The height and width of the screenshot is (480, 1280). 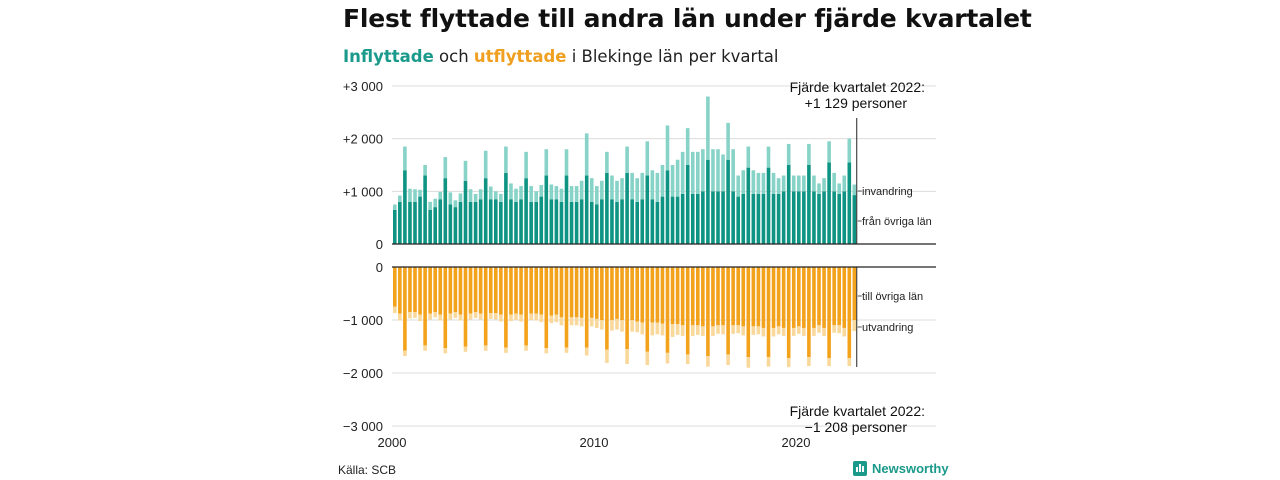 I want to click on series-label-fran-ovriga-lan: från övriga län, so click(x=897, y=222).